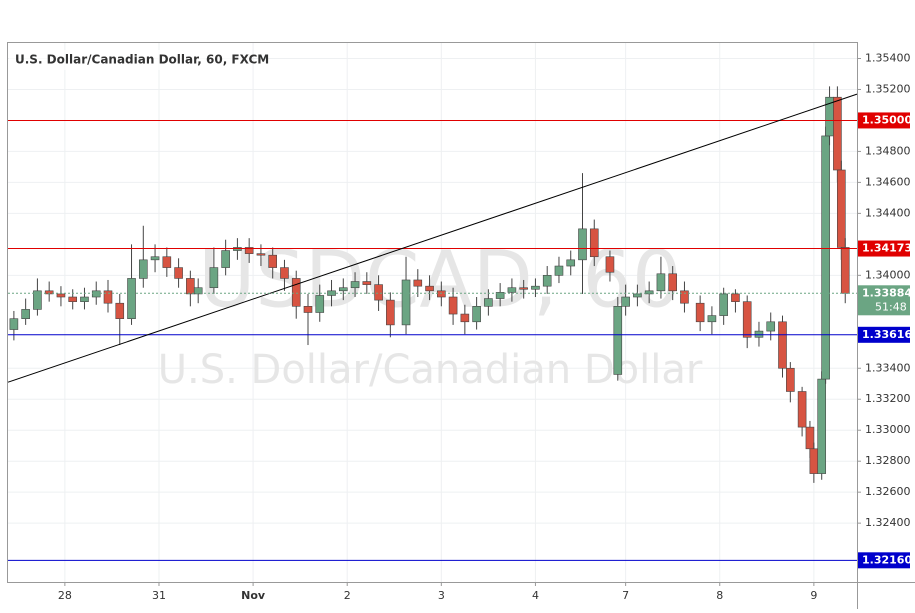 The width and height of the screenshot is (915, 613). I want to click on x-tick-label: Nov, so click(253, 595).